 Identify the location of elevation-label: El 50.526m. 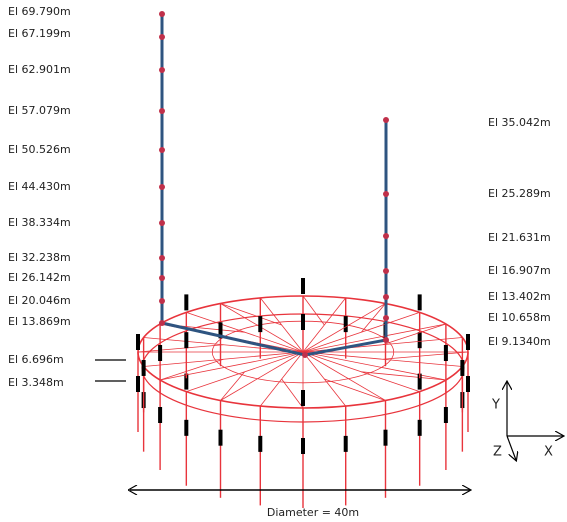
(39, 149).